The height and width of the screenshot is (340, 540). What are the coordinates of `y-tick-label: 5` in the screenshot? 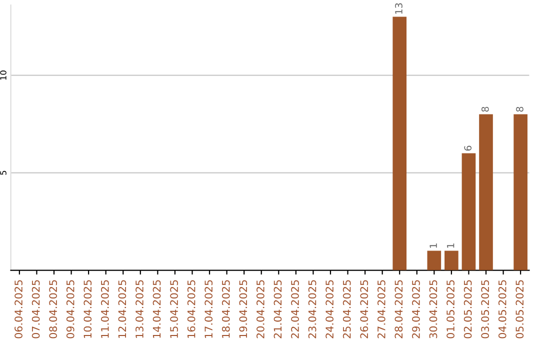 It's located at (3, 172).